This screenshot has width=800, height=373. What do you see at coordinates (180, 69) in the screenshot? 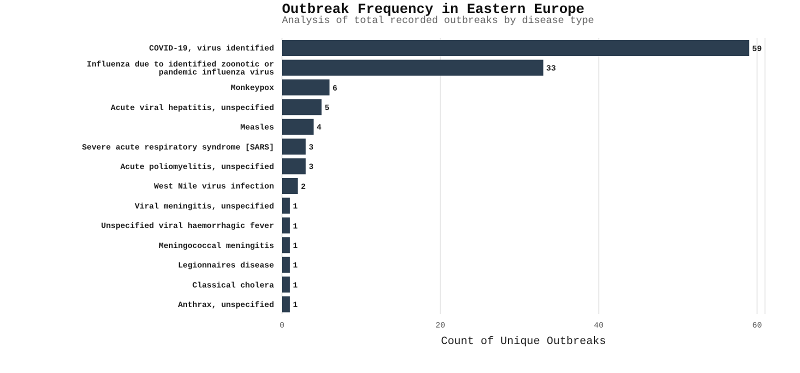
I see `y-tick-label: Influenza due to identified zoonotic or pandemic influenza virus` at bounding box center [180, 69].